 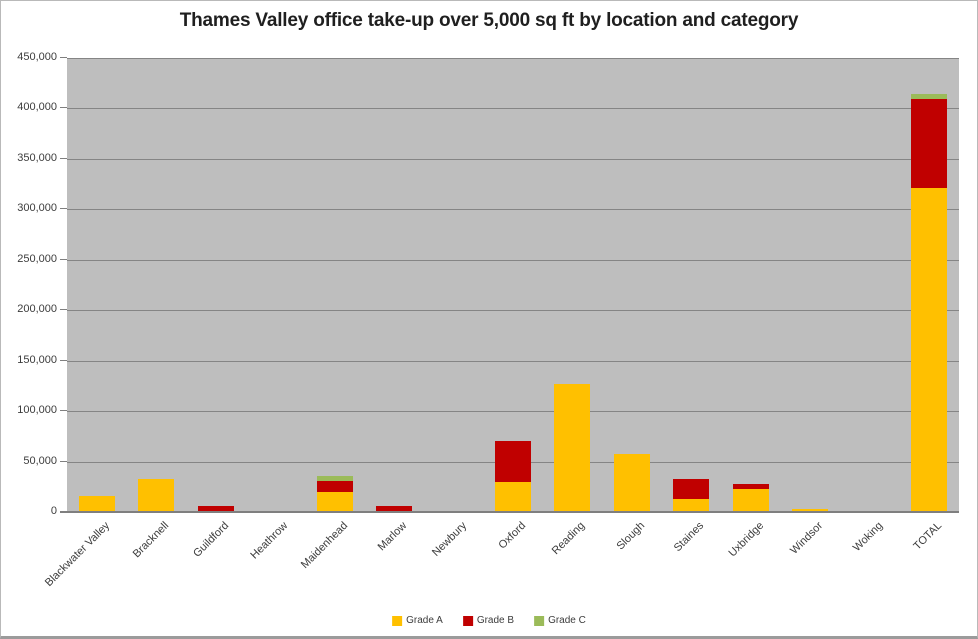 I want to click on bar-maidenhead-grade-c, so click(x=334, y=478).